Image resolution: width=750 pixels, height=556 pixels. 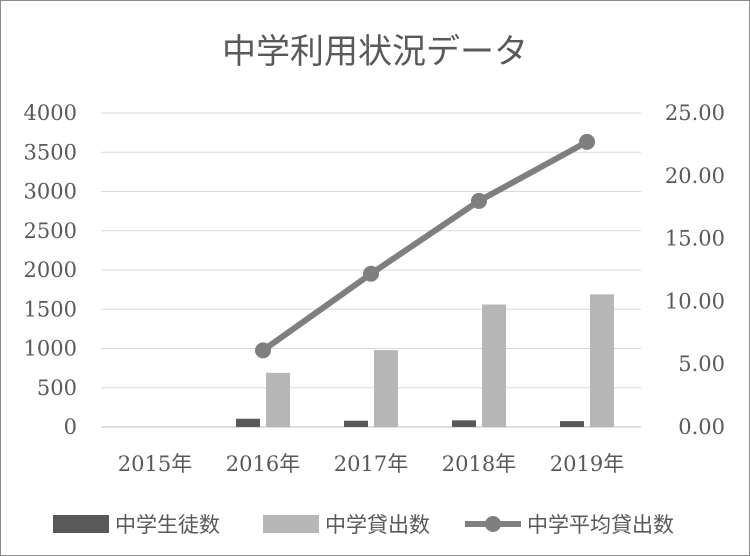 What do you see at coordinates (50, 152) in the screenshot?
I see `left-tick-label: 3500` at bounding box center [50, 152].